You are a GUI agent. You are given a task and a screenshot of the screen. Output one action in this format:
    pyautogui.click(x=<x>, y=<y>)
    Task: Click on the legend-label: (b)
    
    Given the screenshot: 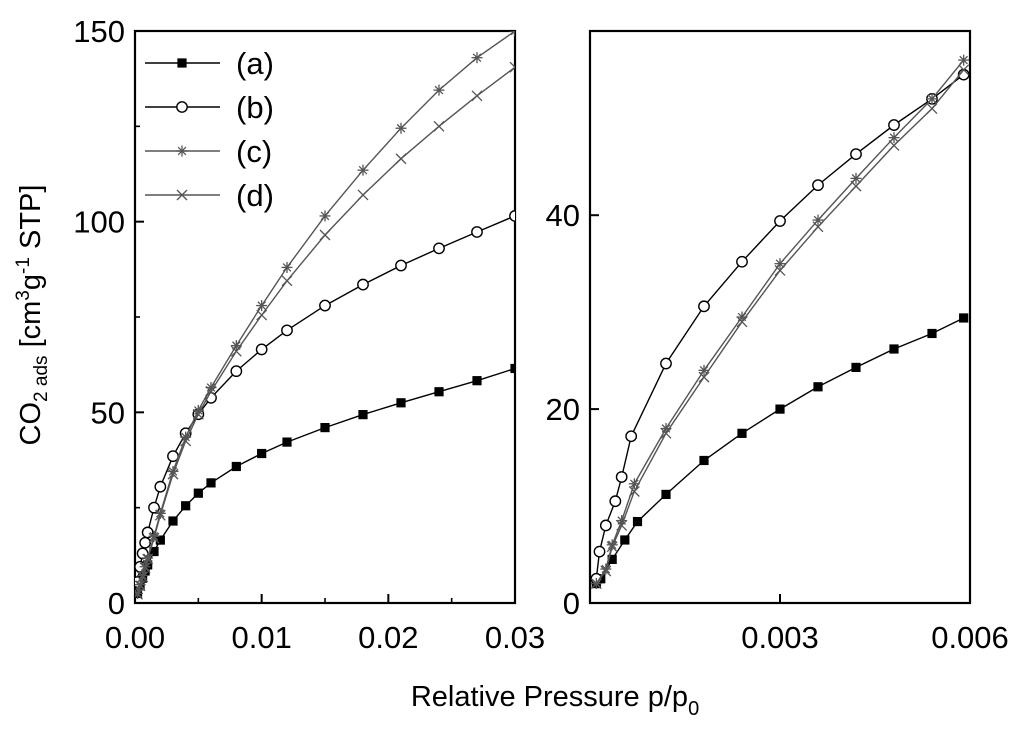 What is the action you would take?
    pyautogui.click(x=255, y=107)
    